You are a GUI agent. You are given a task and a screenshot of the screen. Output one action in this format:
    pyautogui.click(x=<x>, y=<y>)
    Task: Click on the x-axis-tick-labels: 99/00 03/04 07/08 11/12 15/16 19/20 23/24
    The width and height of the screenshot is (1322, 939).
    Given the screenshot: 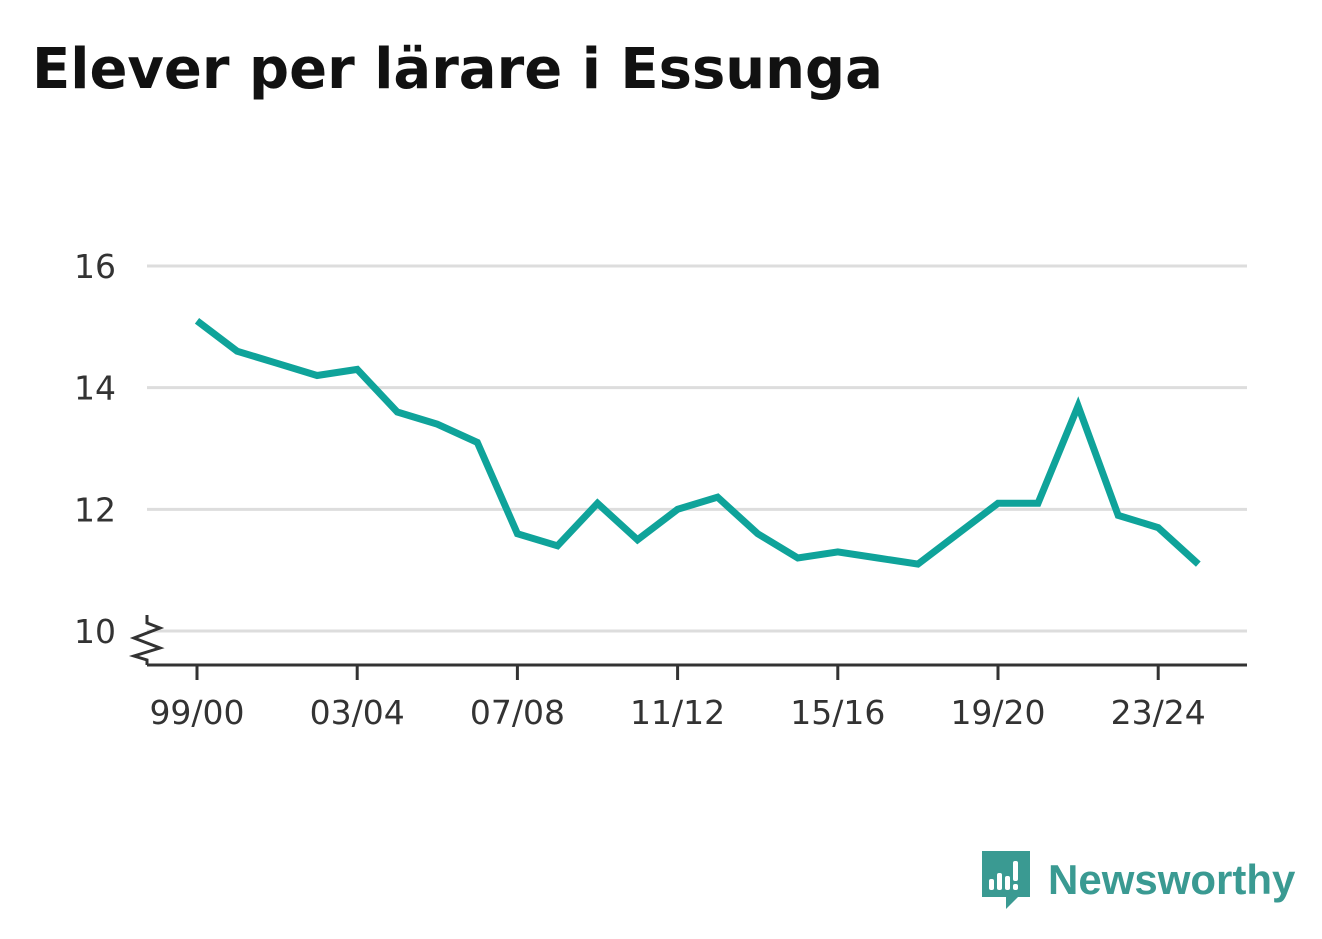 What is the action you would take?
    pyautogui.click(x=677, y=712)
    